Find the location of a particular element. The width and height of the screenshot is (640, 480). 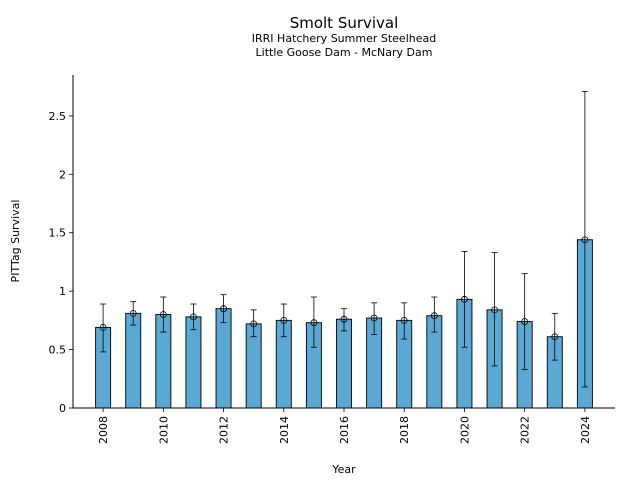

y-axis-label: PITTag Survival is located at coordinates (15, 241).